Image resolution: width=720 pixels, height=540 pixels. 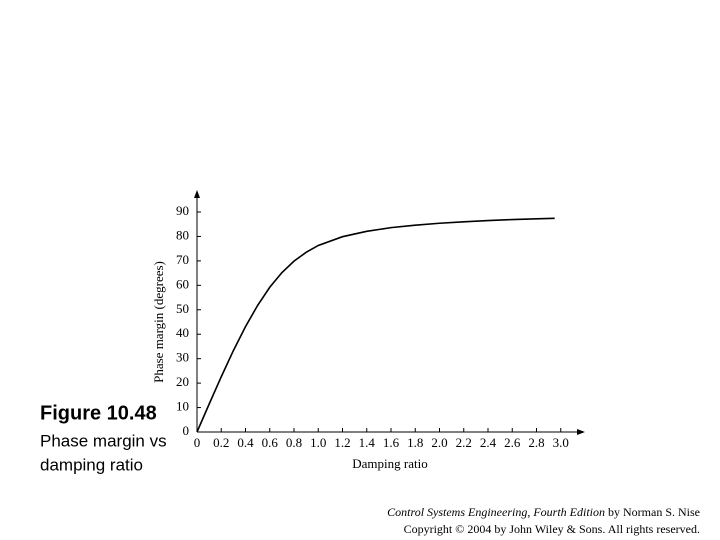 What do you see at coordinates (654, 512) in the screenshot?
I see `author: by Norman S. Nise` at bounding box center [654, 512].